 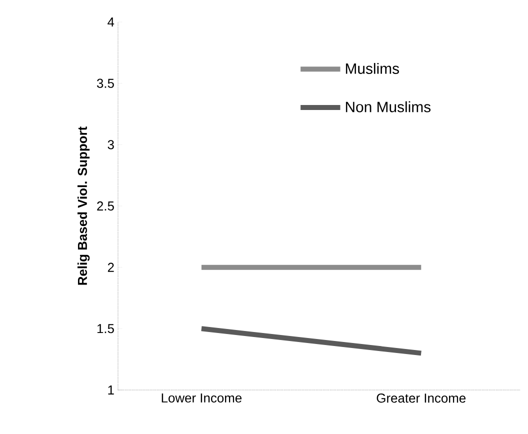 I want to click on legend-label: Muslims, so click(x=372, y=68).